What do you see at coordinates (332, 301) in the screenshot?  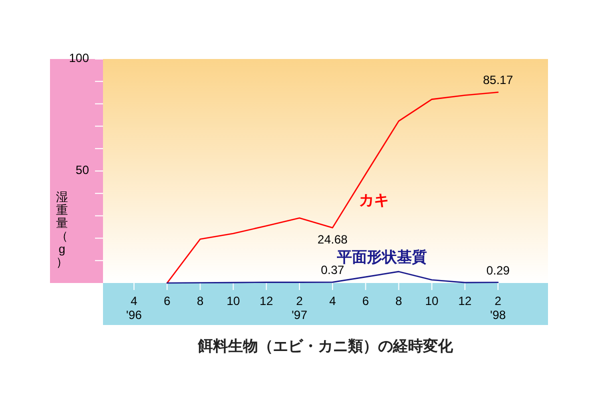 I see `x-tick-label: 4` at bounding box center [332, 301].